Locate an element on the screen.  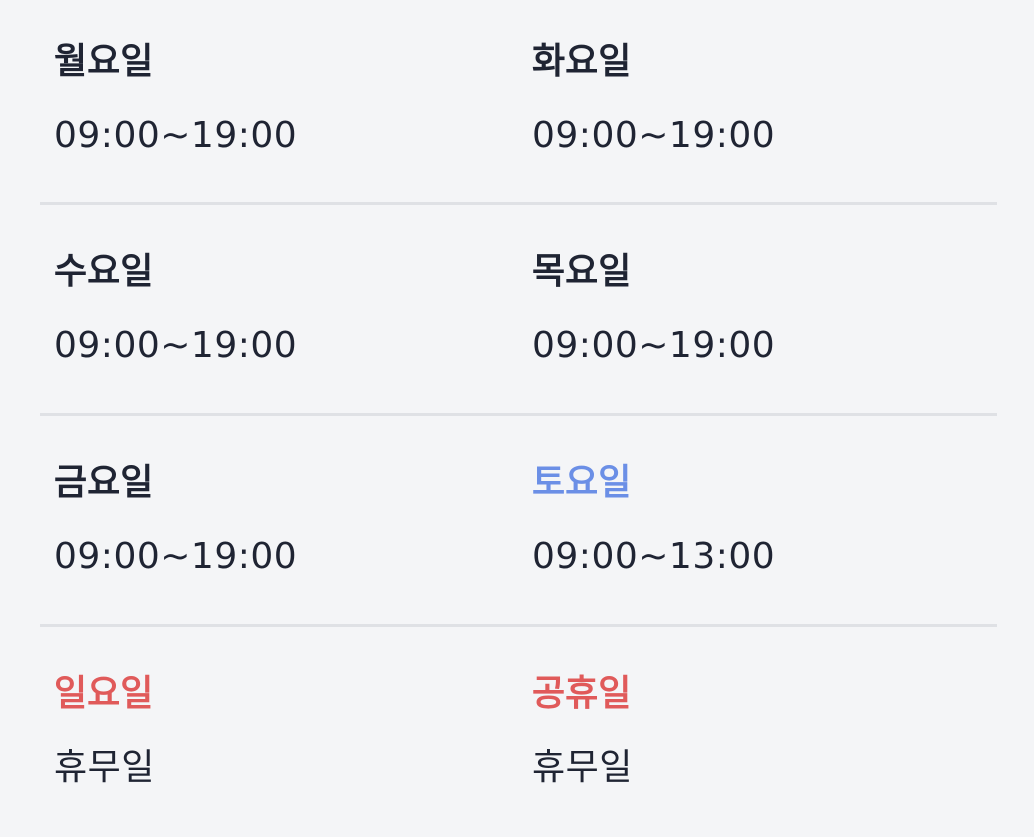
day-label: 공휴일 is located at coordinates (582, 693).